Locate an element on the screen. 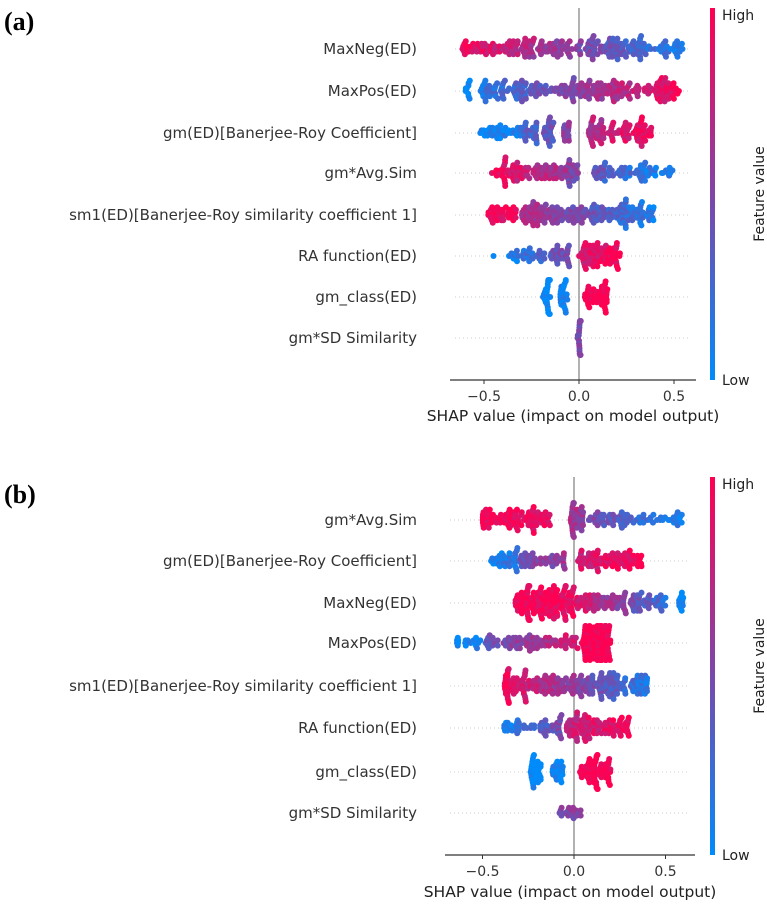 This screenshot has height=905, width=767. feature-label: RA function(ED) is located at coordinates (357, 256).